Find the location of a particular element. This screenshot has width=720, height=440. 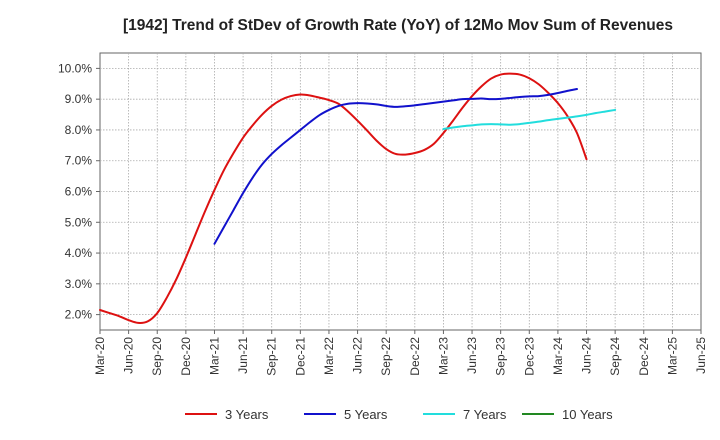

x-tick-label: Mar-25 is located at coordinates (672, 356).